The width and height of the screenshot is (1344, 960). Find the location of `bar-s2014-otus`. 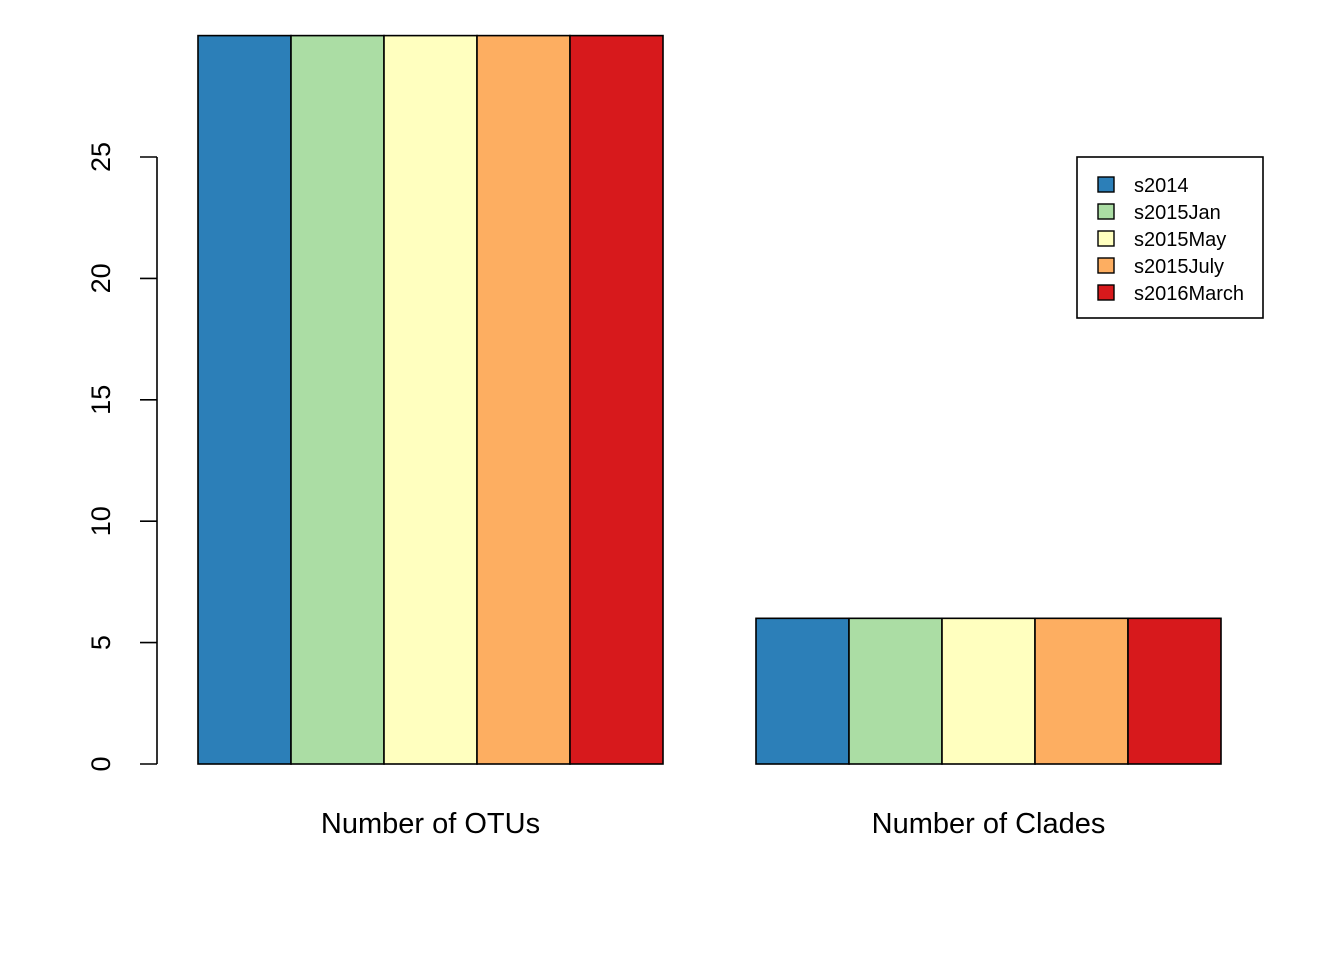

bar-s2014-otus is located at coordinates (244, 399).